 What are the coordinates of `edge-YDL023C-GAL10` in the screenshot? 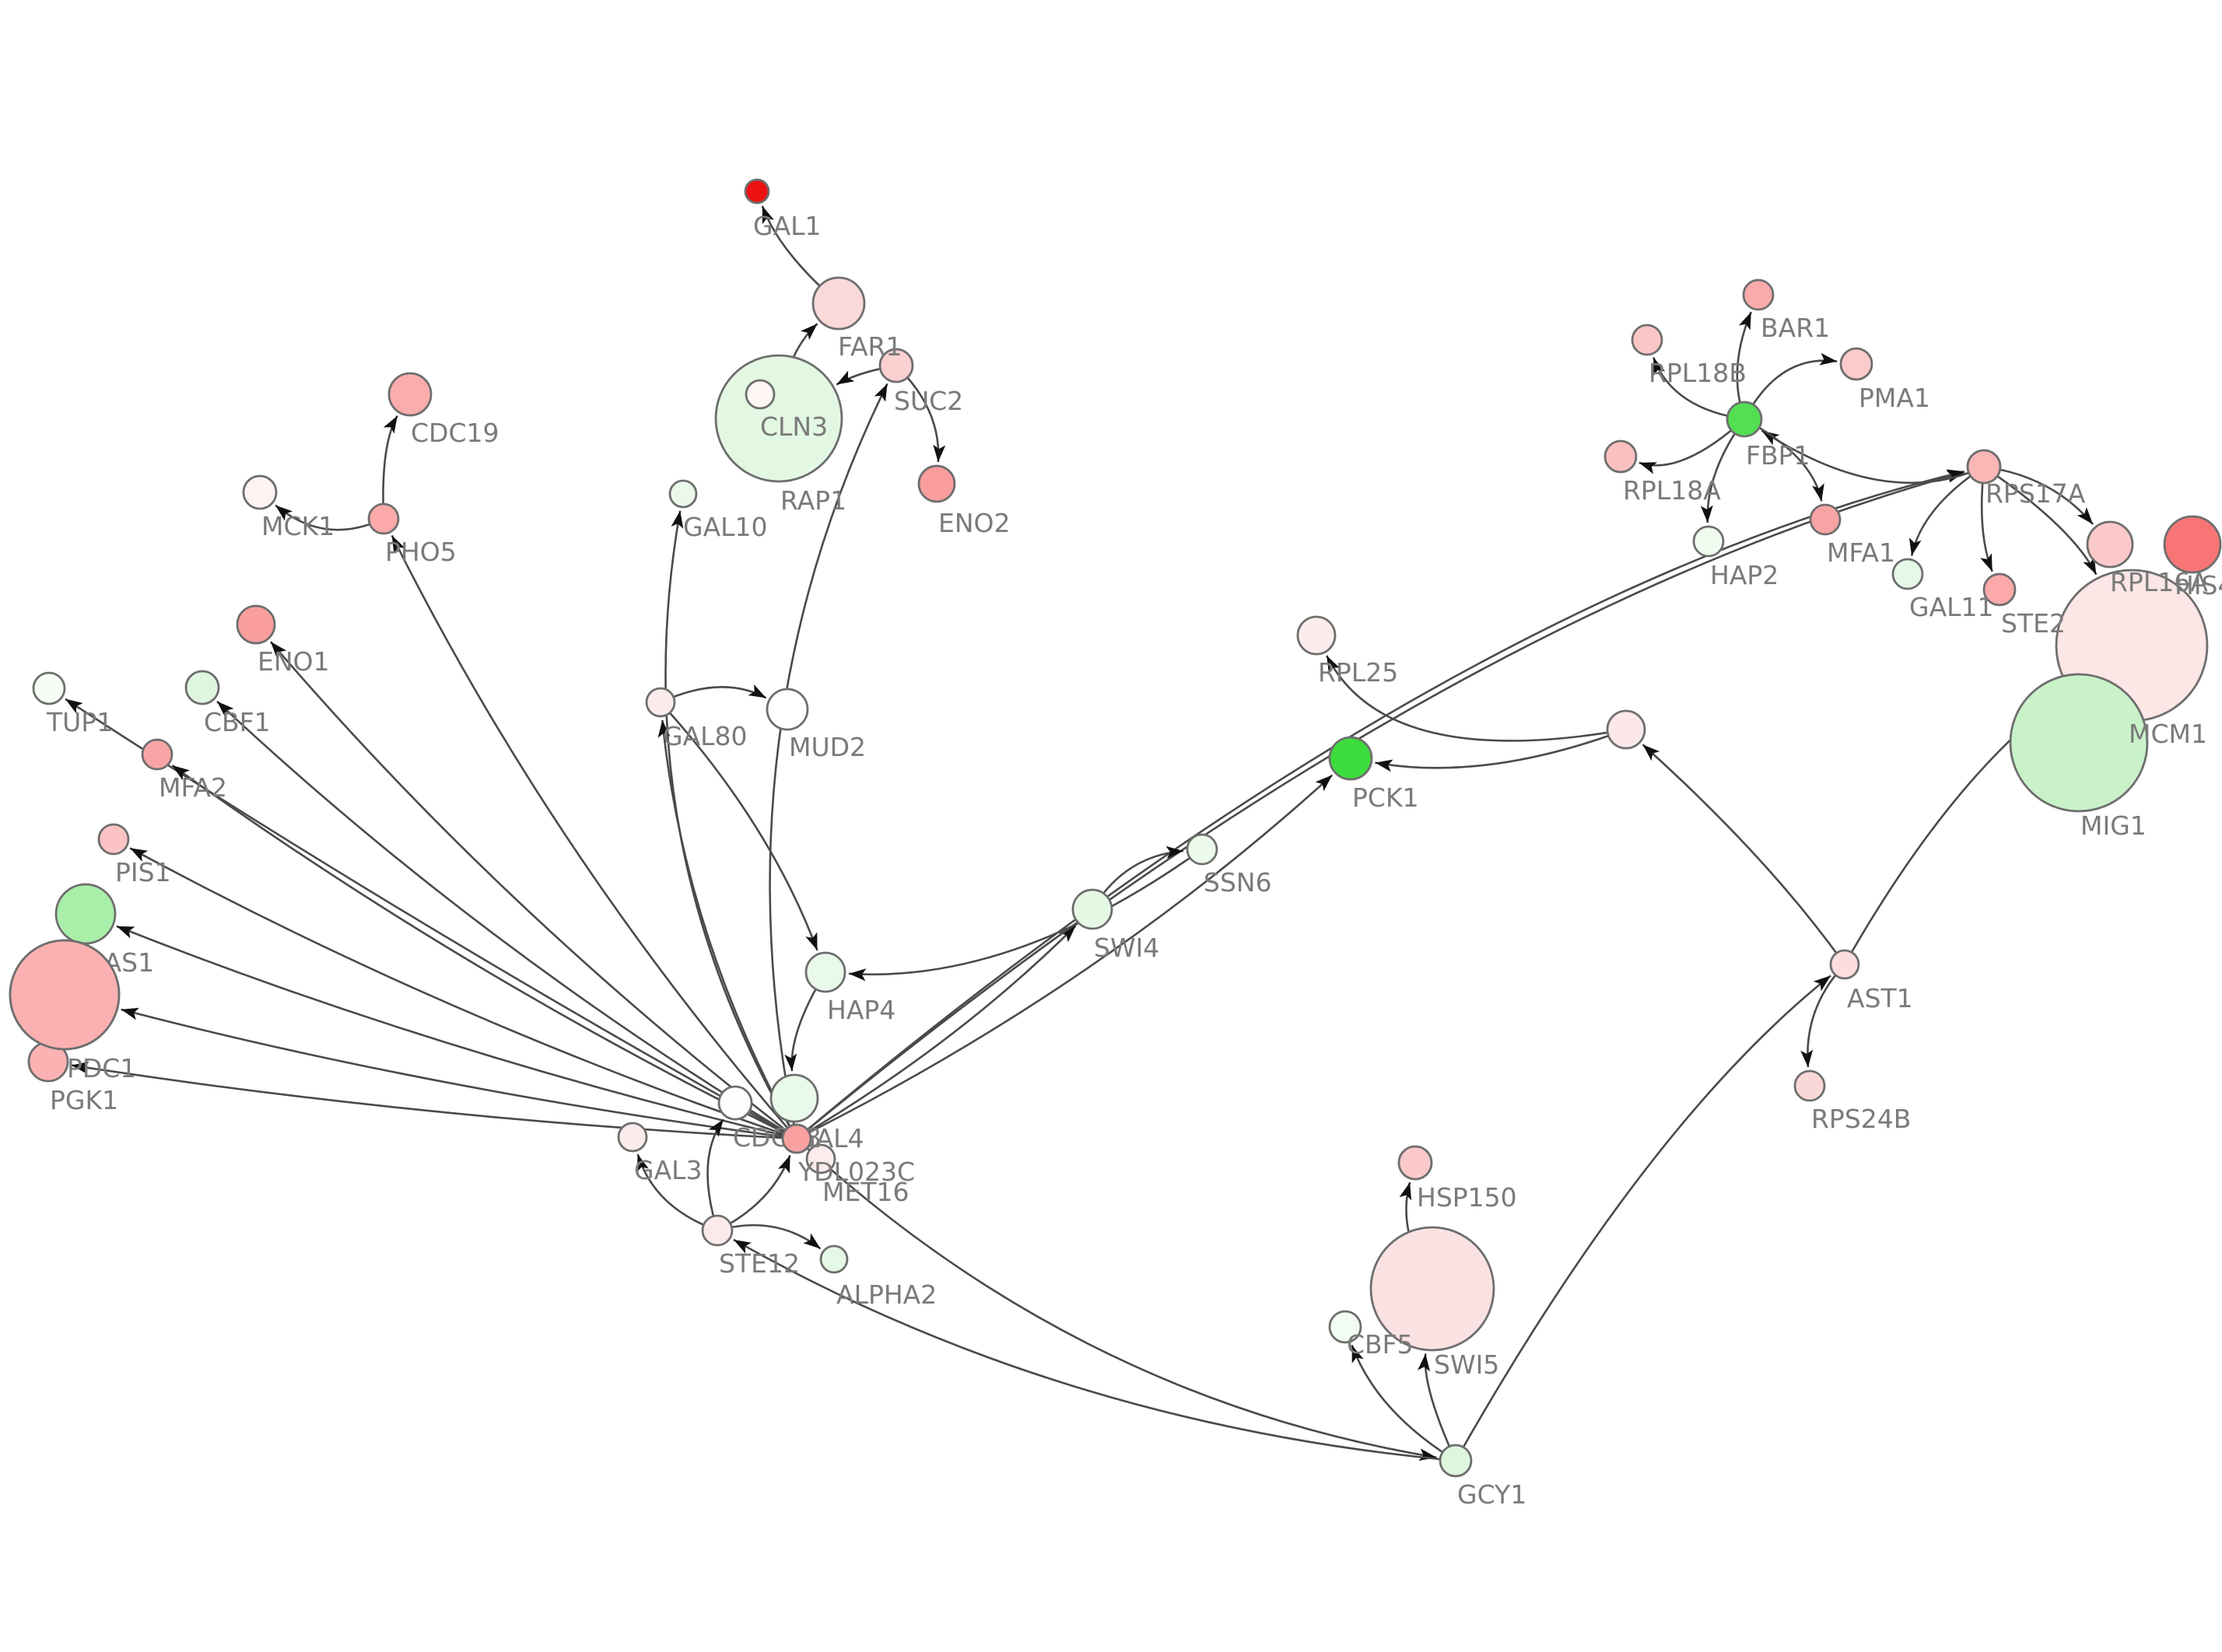 It's located at (729, 822).